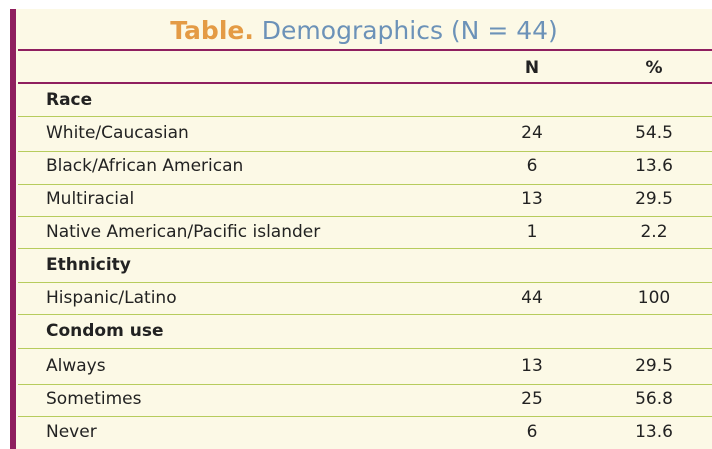 This screenshot has width=712, height=449. I want to click on n-cell: 1, so click(532, 232).